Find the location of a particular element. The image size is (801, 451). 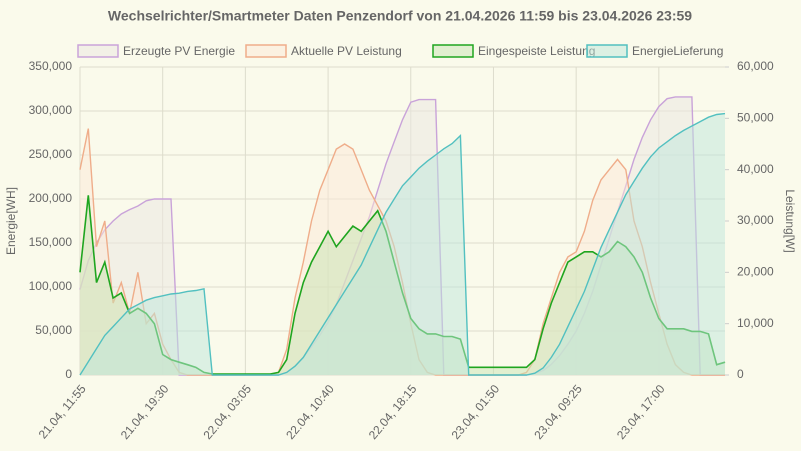

x-tick-label: 21.04, 19:30 is located at coordinates (145, 412).